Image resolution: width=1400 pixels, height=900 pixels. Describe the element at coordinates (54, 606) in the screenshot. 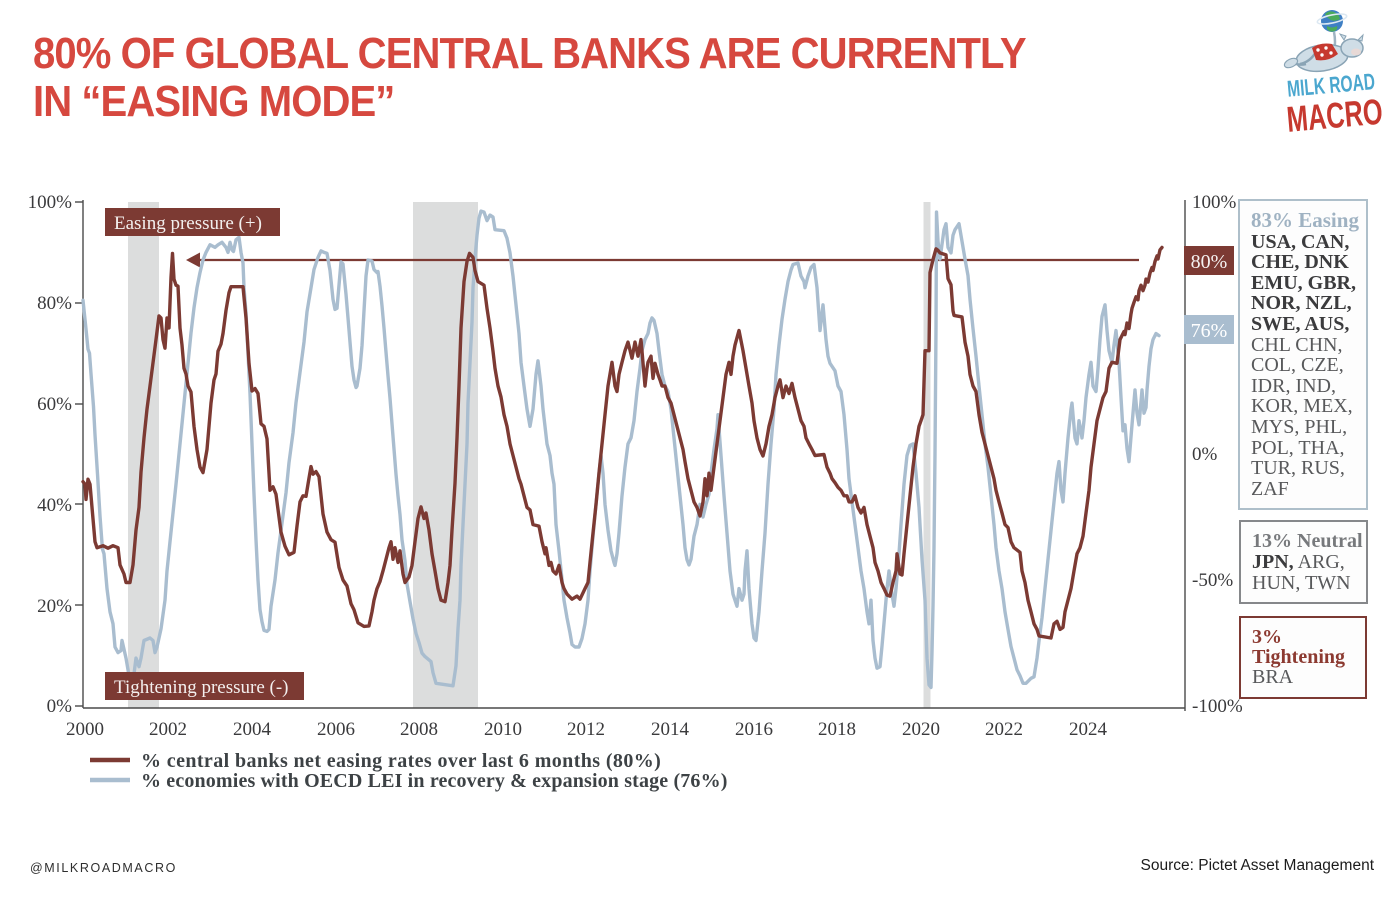

I see `svg-text: 20%` at that location.